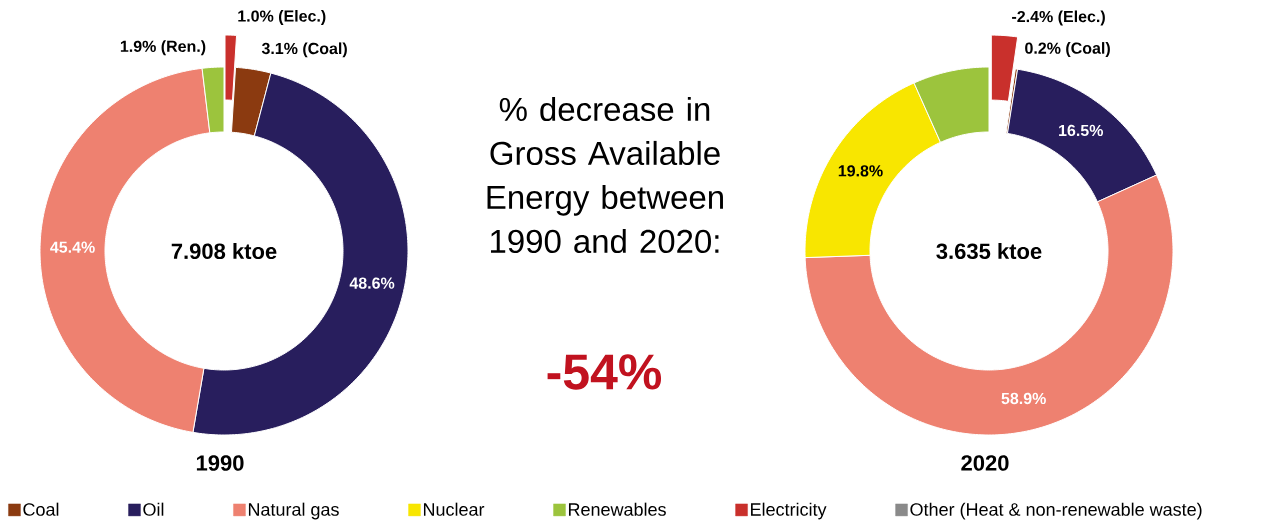 The width and height of the screenshot is (1277, 524). What do you see at coordinates (604, 372) in the screenshot?
I see `text: -54%` at bounding box center [604, 372].